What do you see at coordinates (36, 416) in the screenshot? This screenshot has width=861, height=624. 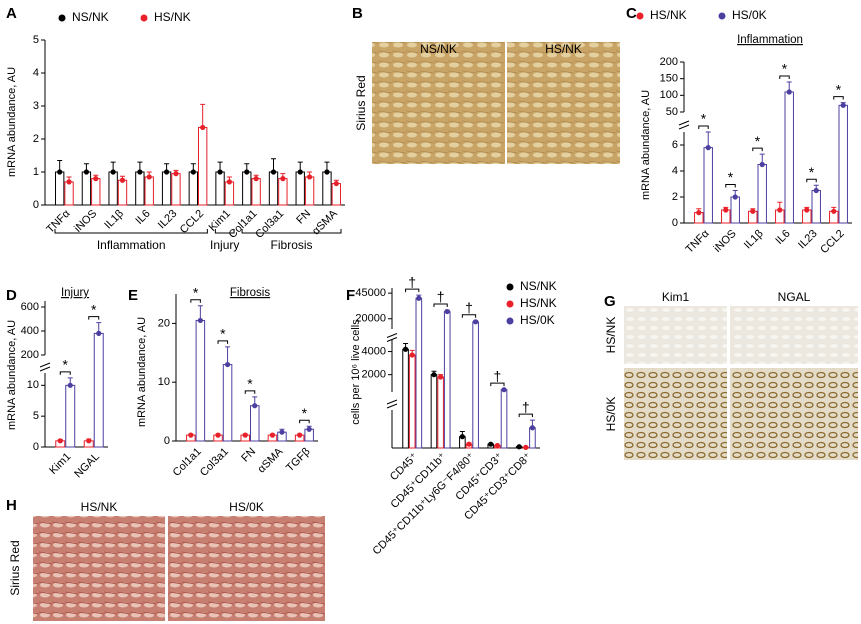 I see `y-tick-label: 5` at bounding box center [36, 416].